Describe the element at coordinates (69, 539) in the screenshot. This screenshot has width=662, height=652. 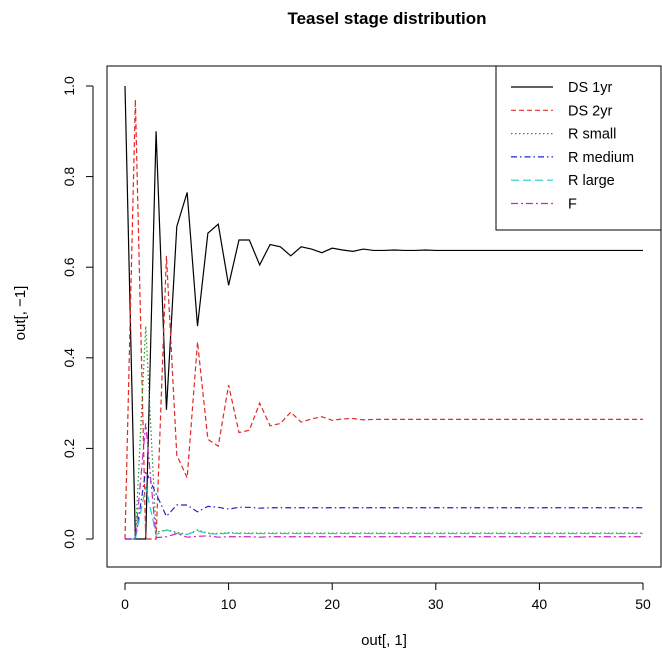
I see `y-tick-label: 0.0` at that location.